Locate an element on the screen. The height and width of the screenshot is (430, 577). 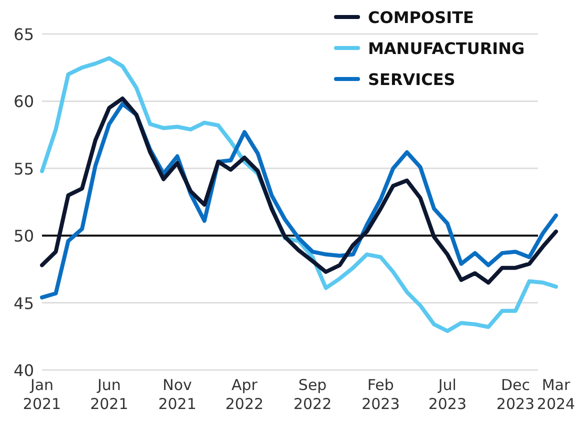
x-tick-label: Jun 2021 is located at coordinates (109, 394).